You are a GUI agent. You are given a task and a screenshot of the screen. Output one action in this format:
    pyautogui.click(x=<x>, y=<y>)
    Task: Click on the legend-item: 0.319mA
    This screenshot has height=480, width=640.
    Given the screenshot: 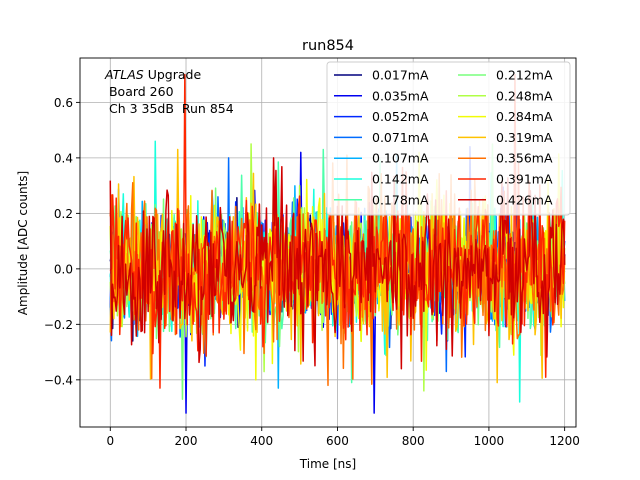 What is the action you would take?
    pyautogui.click(x=505, y=137)
    